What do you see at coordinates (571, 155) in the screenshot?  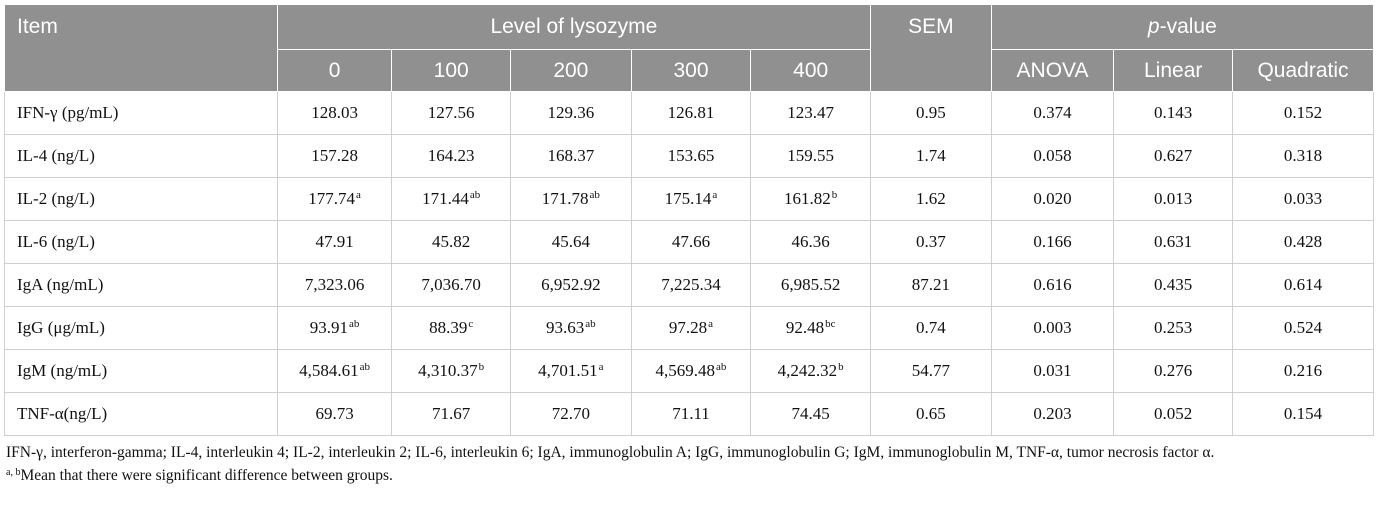 I see `cell-value: 168.37` at bounding box center [571, 155].